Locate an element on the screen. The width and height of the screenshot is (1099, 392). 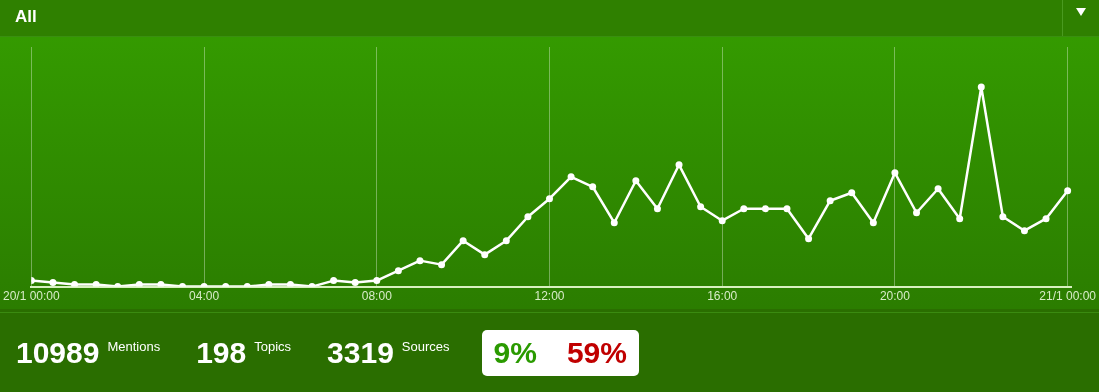
text: 3319 is located at coordinates (360, 352).